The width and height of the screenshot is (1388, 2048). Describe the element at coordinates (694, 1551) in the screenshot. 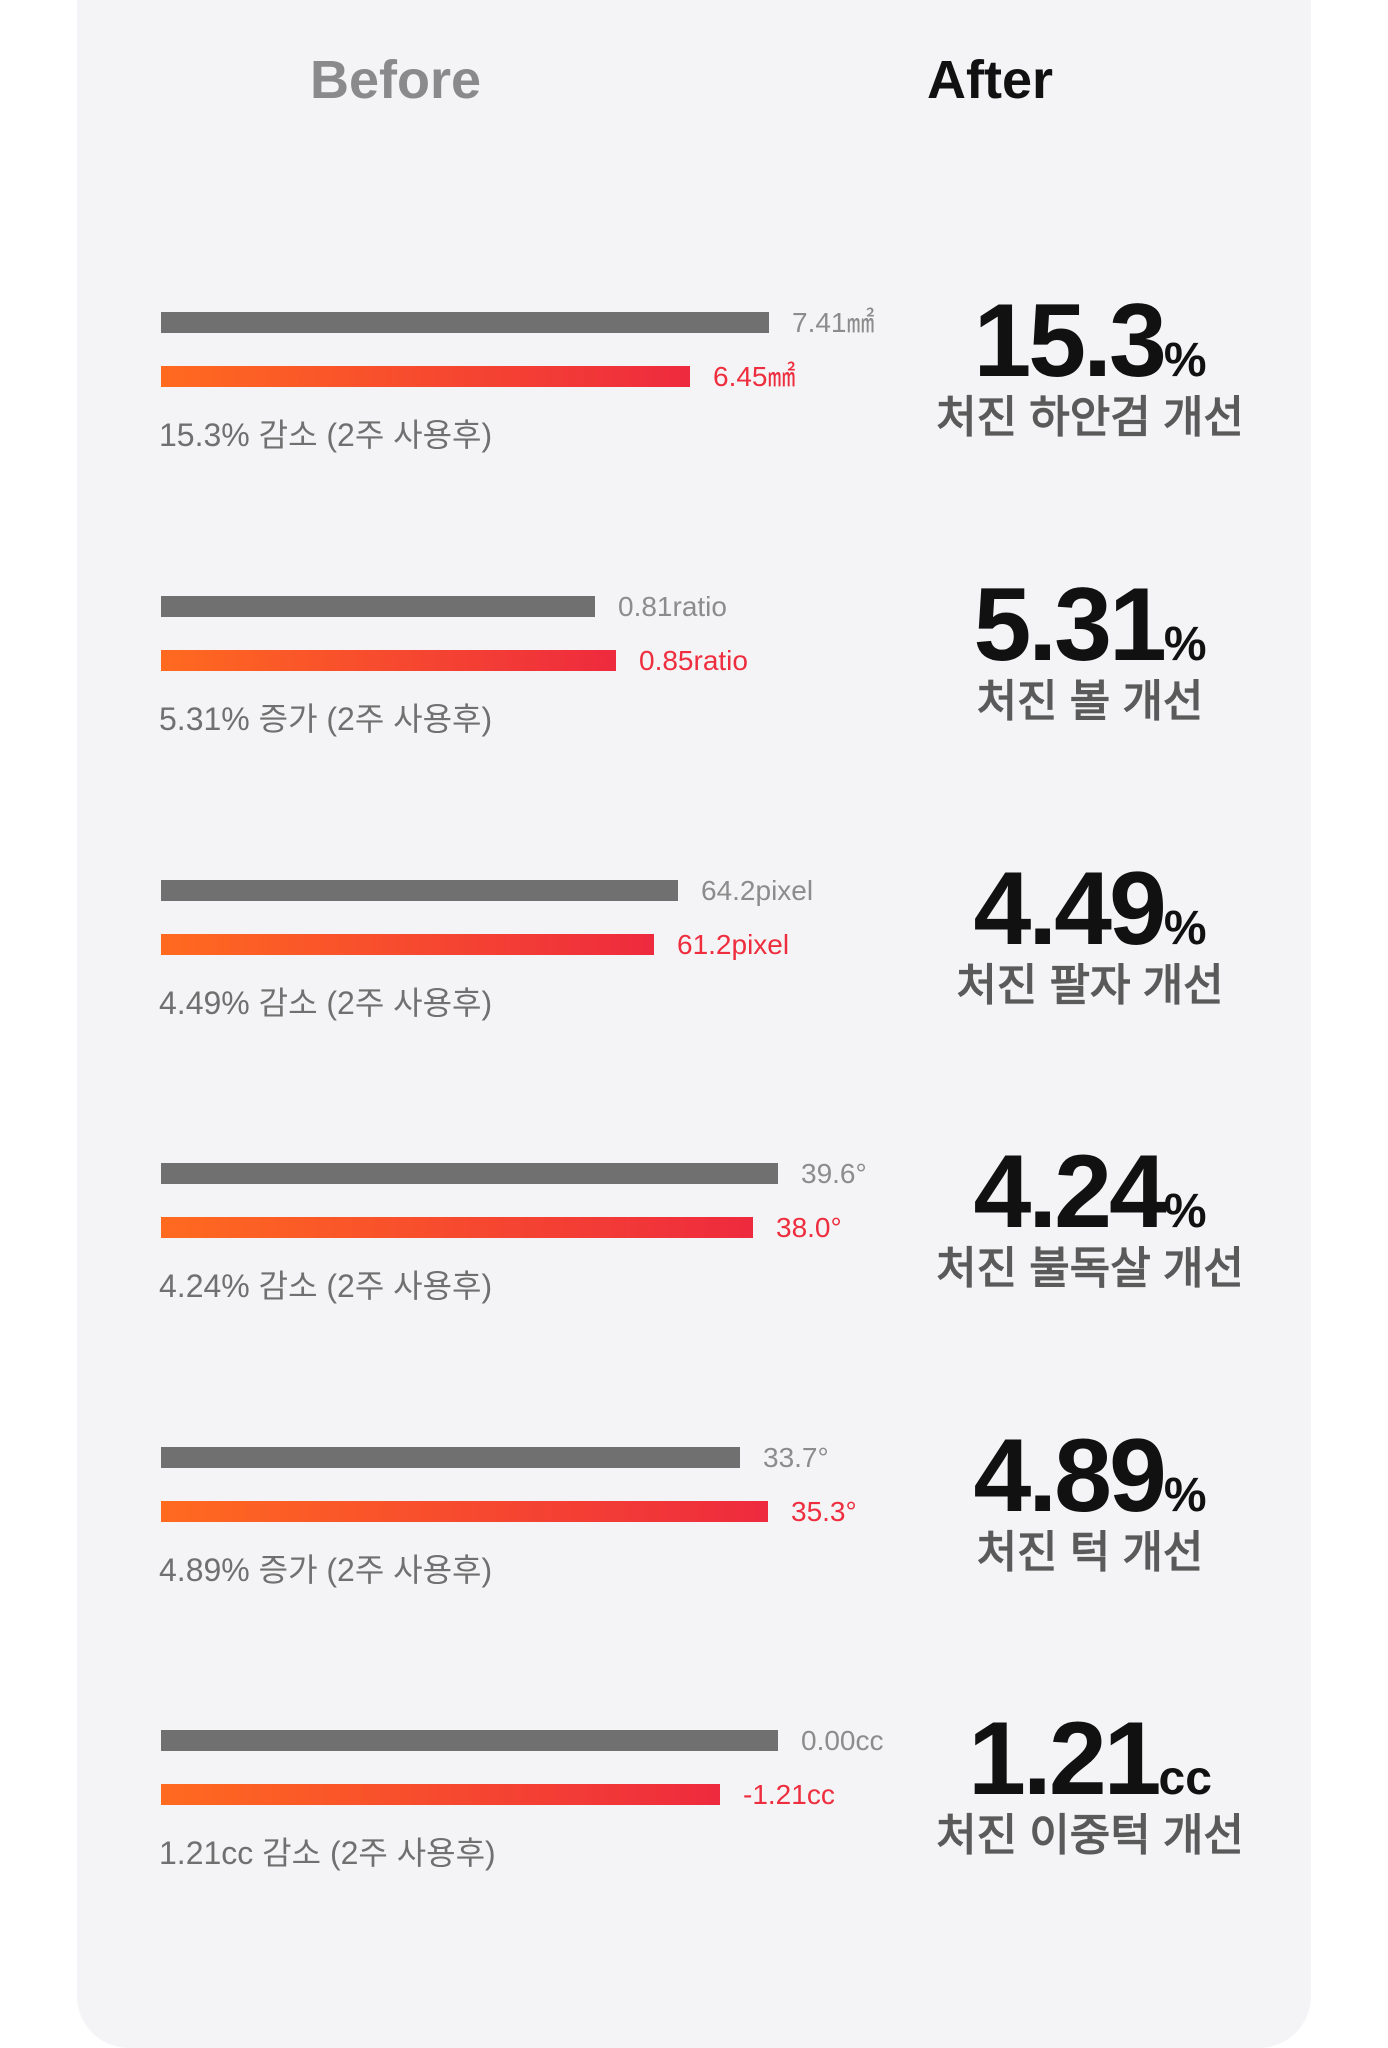

I see `metric-row: 33.7° 35.3° 4.89% 증가 (2주 사용후) 4.89% 처진 턱 개선` at that location.